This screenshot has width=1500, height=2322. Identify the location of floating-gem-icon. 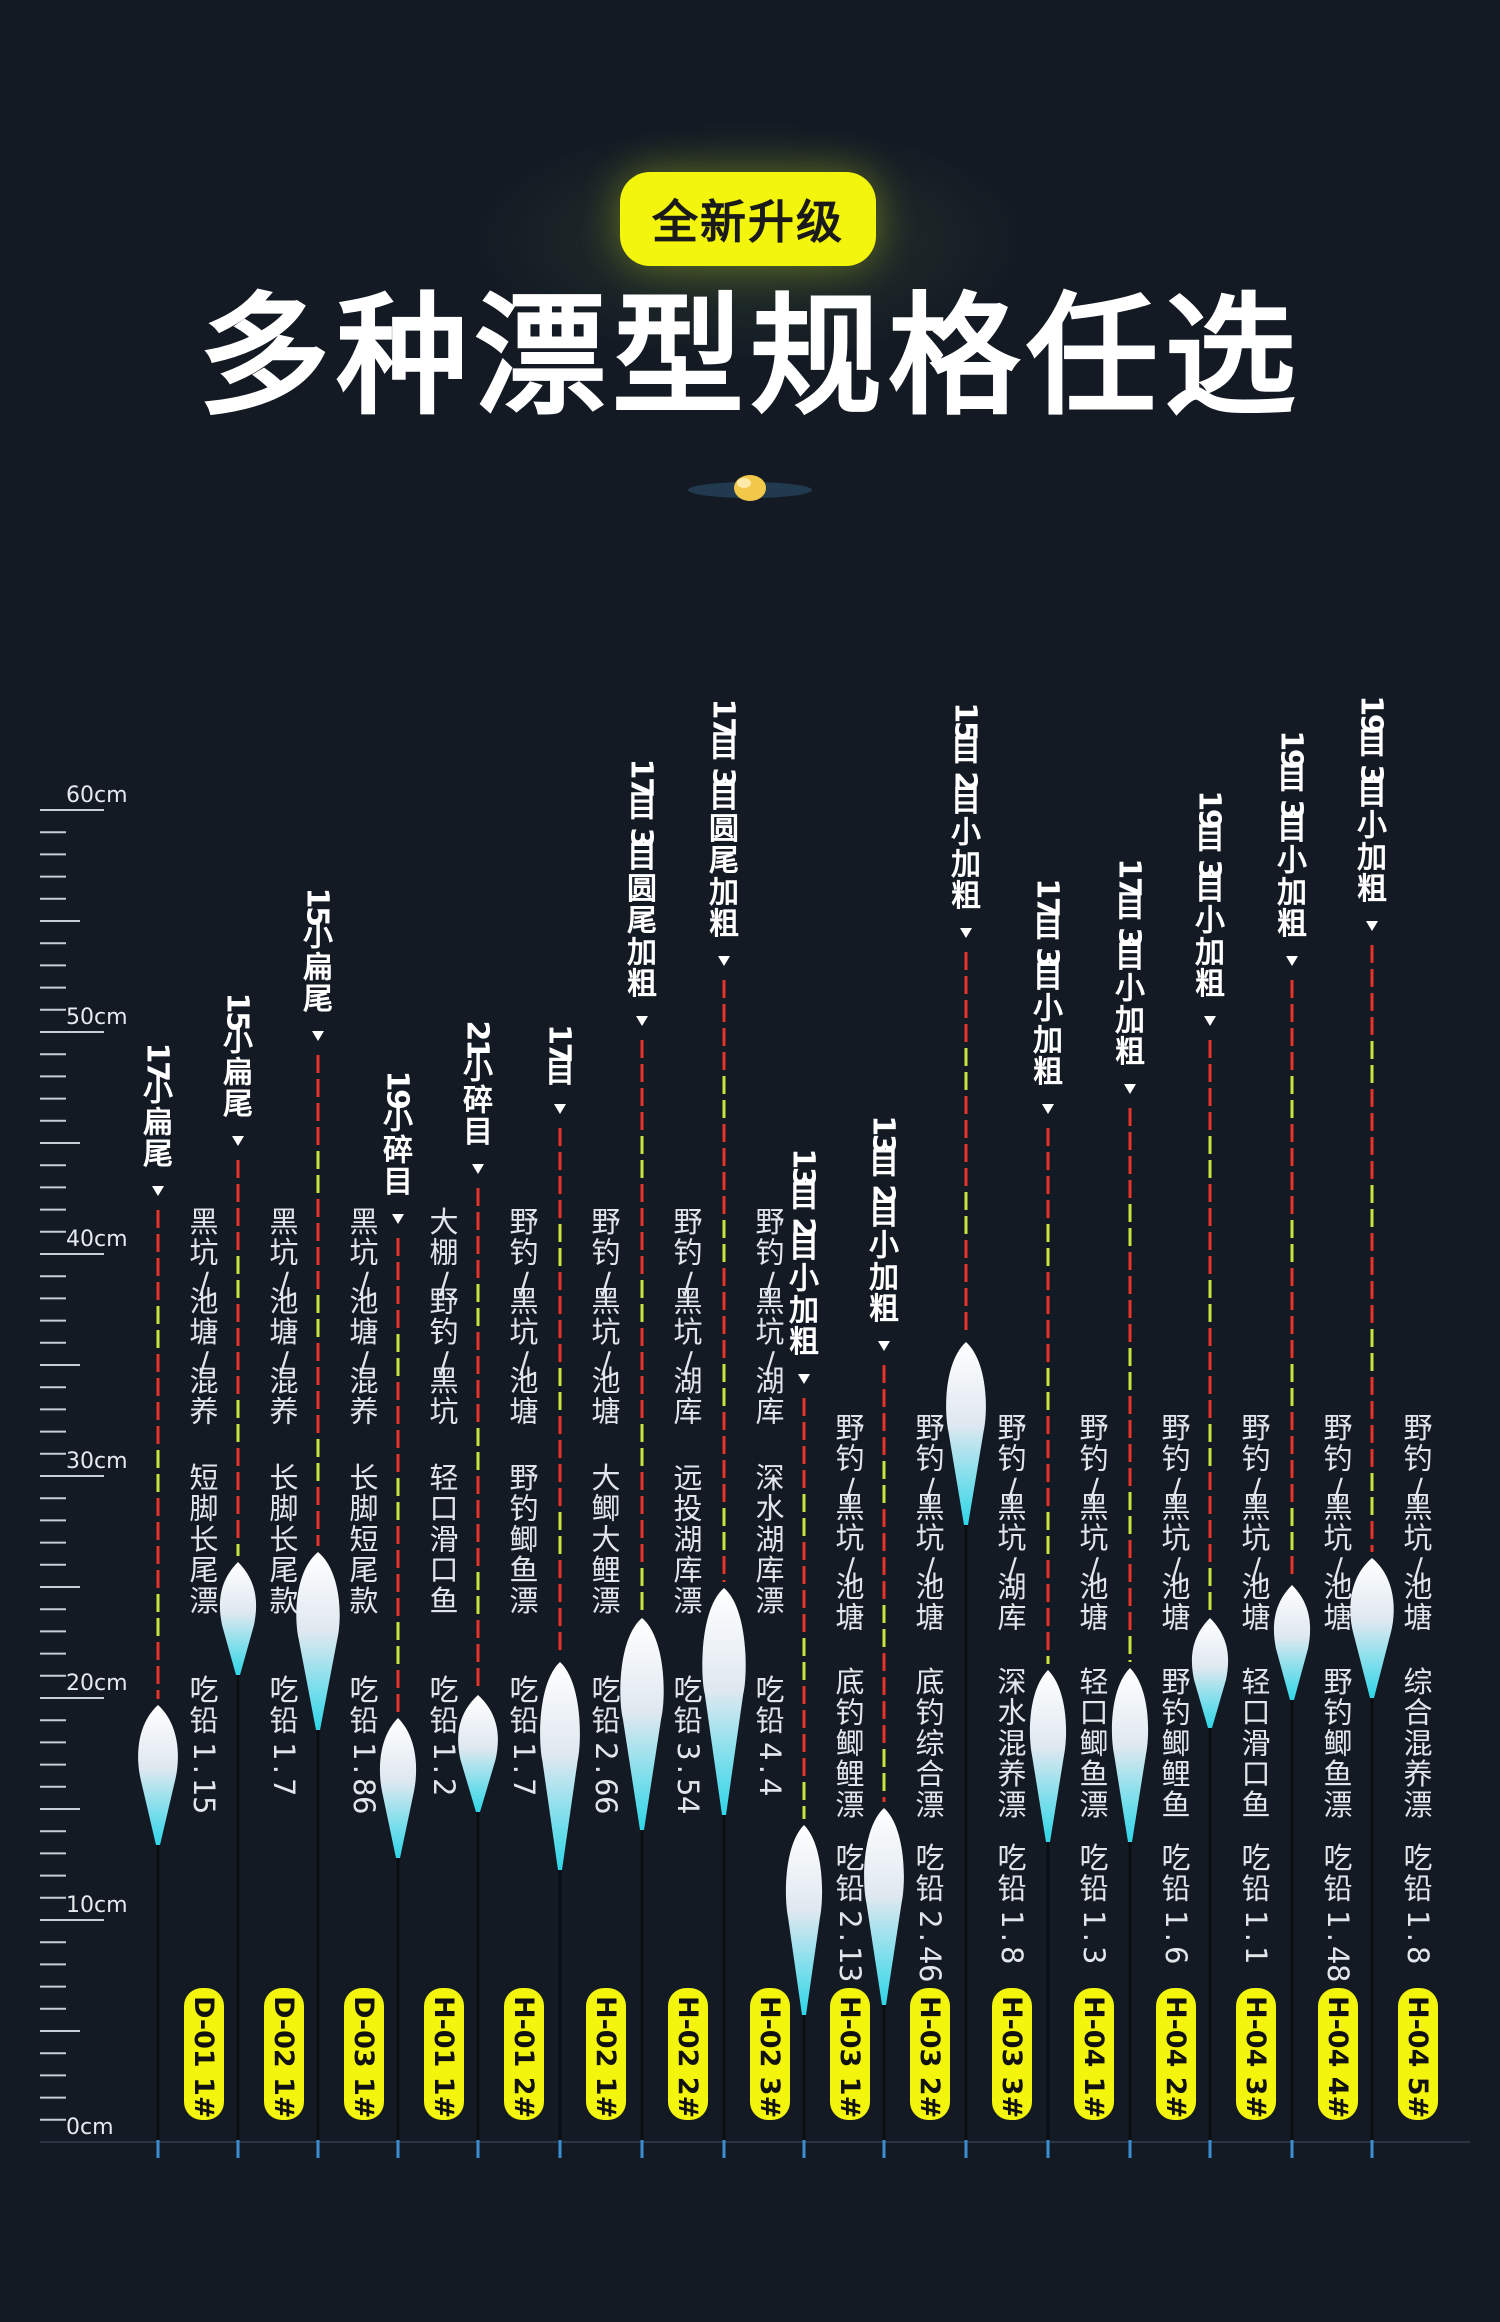
(750, 488).